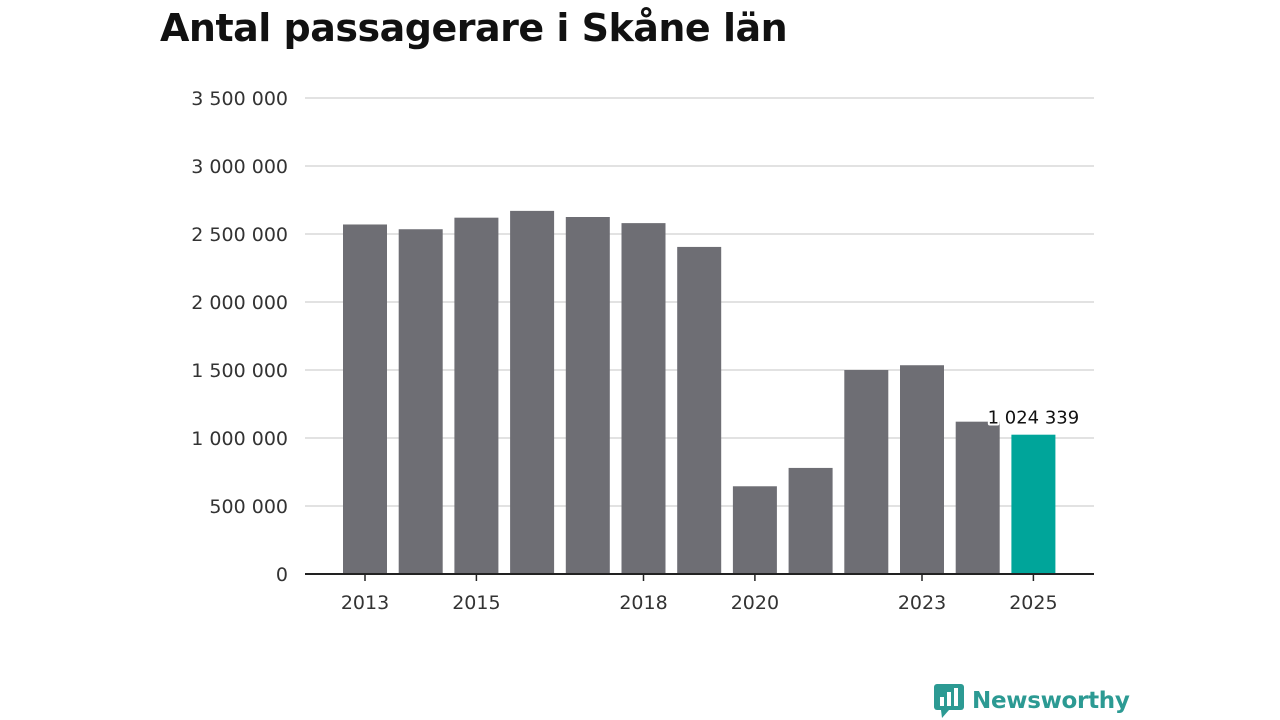 The image size is (1280, 720). I want to click on y-tick-label: 1 500 000, so click(239, 371).